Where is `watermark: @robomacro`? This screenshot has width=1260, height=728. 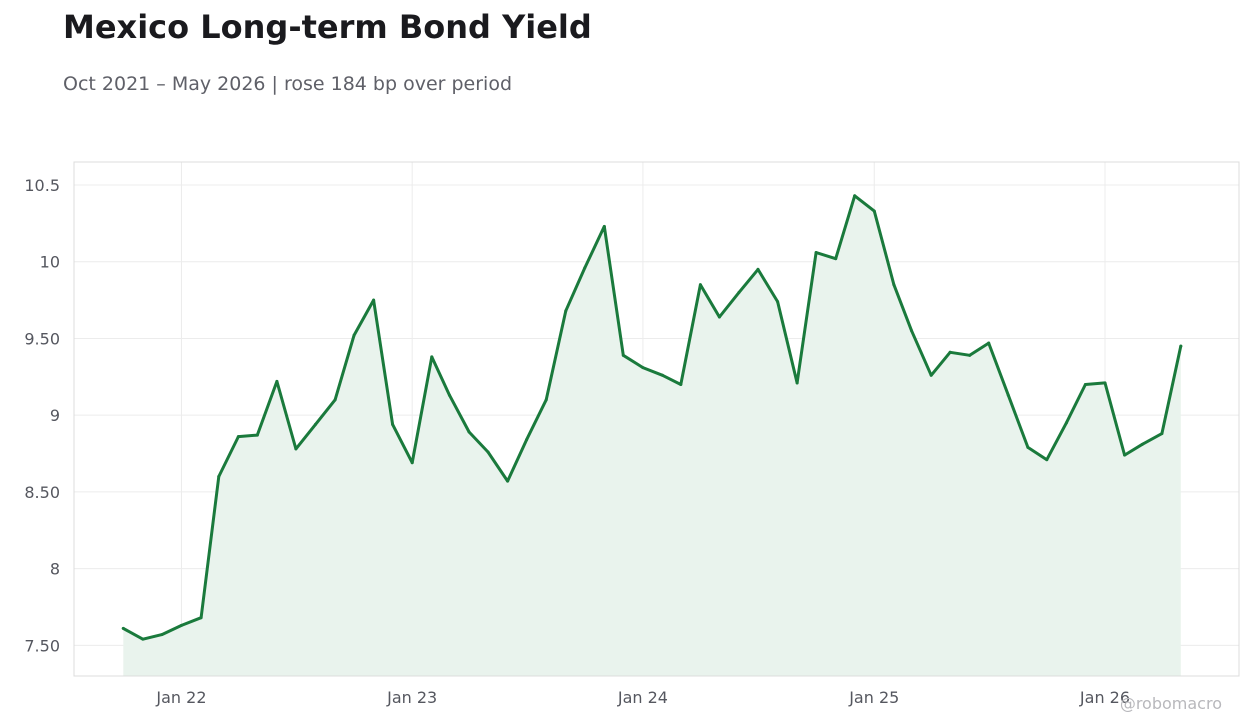
watermark: @robomacro is located at coordinates (1170, 703).